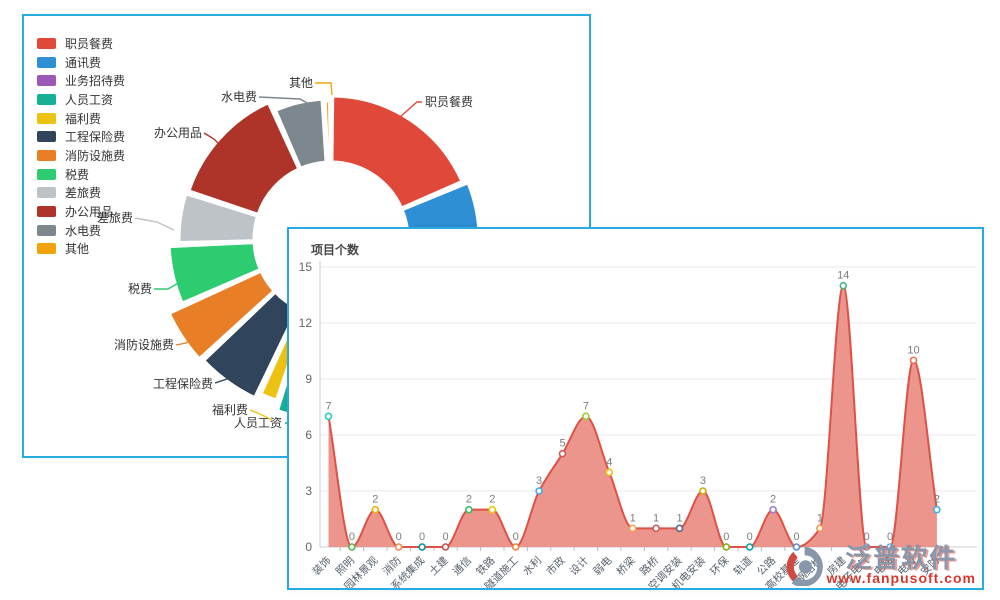 The image size is (1000, 600). I want to click on legend-label: 福利费, so click(83, 118).